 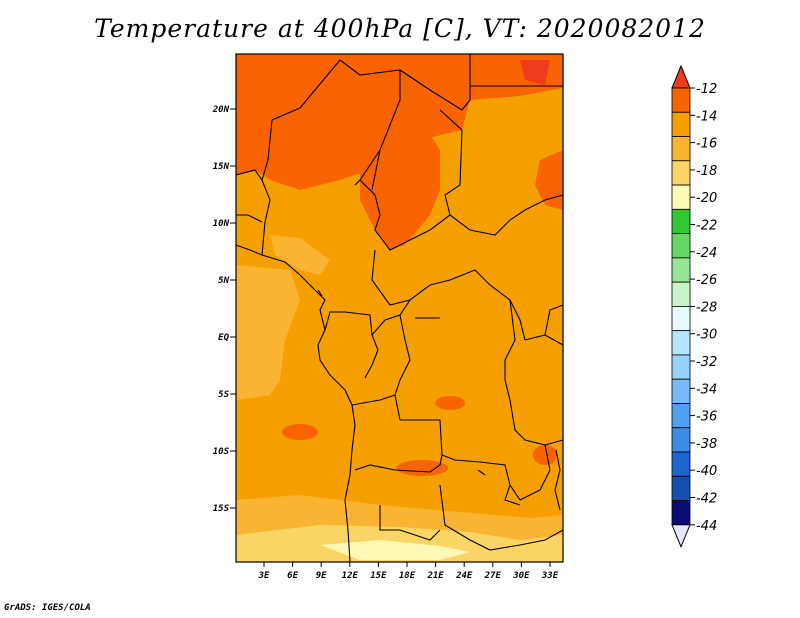 What do you see at coordinates (221, 452) in the screenshot?
I see `lat-tick-label: 10S` at bounding box center [221, 452].